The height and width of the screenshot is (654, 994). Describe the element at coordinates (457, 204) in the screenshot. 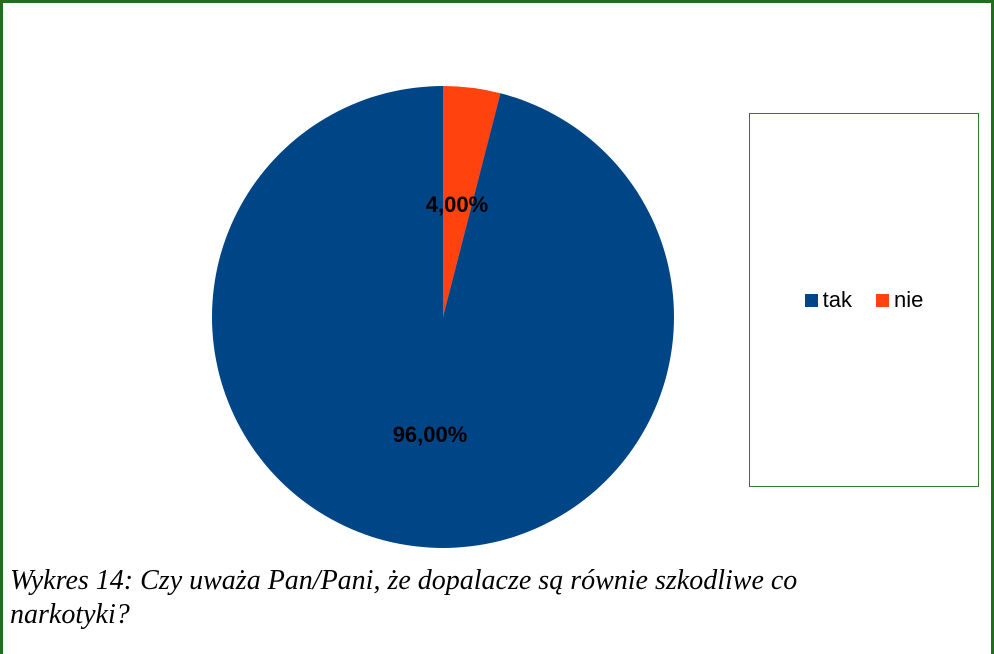

I see `data-label-nie: 4,00%` at that location.